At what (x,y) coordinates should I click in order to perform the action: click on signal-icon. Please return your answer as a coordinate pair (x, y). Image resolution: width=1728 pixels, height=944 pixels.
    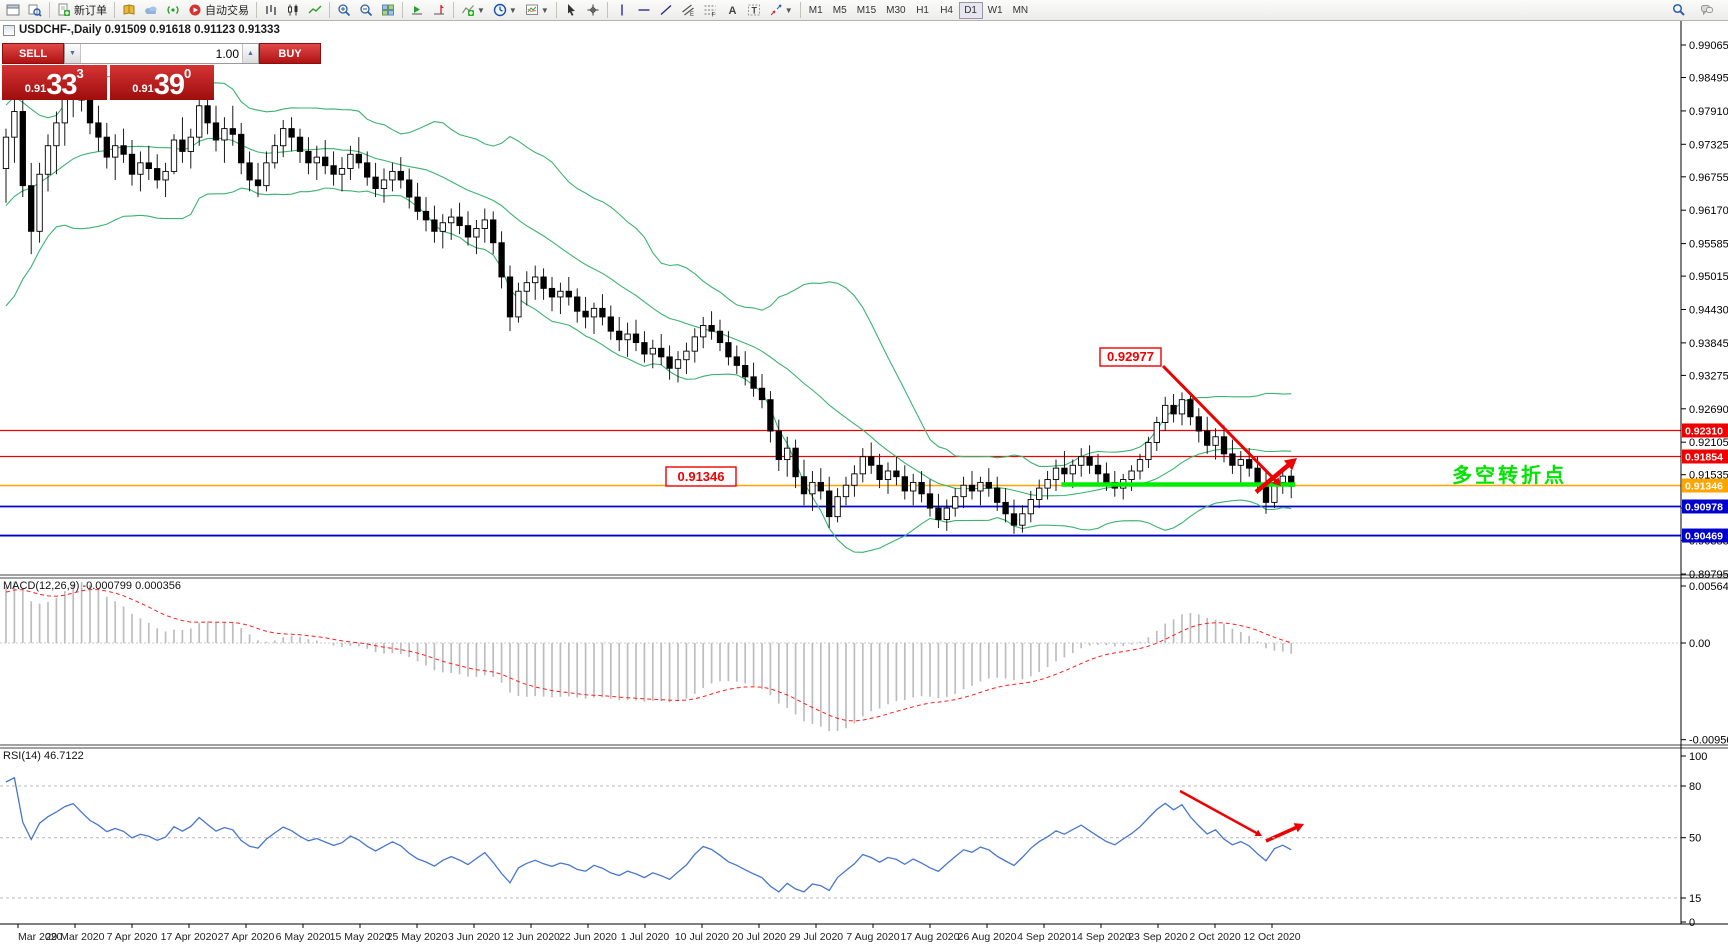
    Looking at the image, I should click on (173, 10).